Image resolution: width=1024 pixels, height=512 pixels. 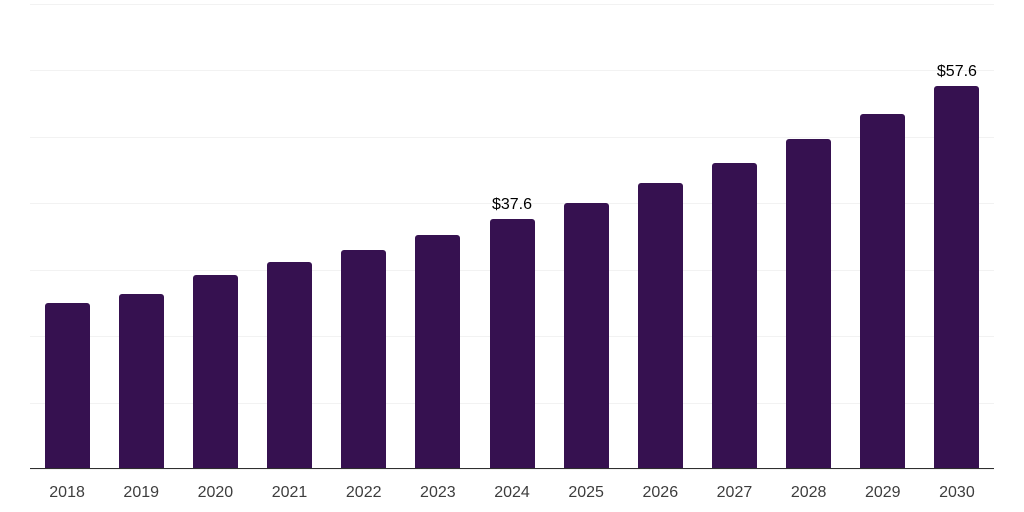 What do you see at coordinates (957, 277) in the screenshot?
I see `bar-2030` at bounding box center [957, 277].